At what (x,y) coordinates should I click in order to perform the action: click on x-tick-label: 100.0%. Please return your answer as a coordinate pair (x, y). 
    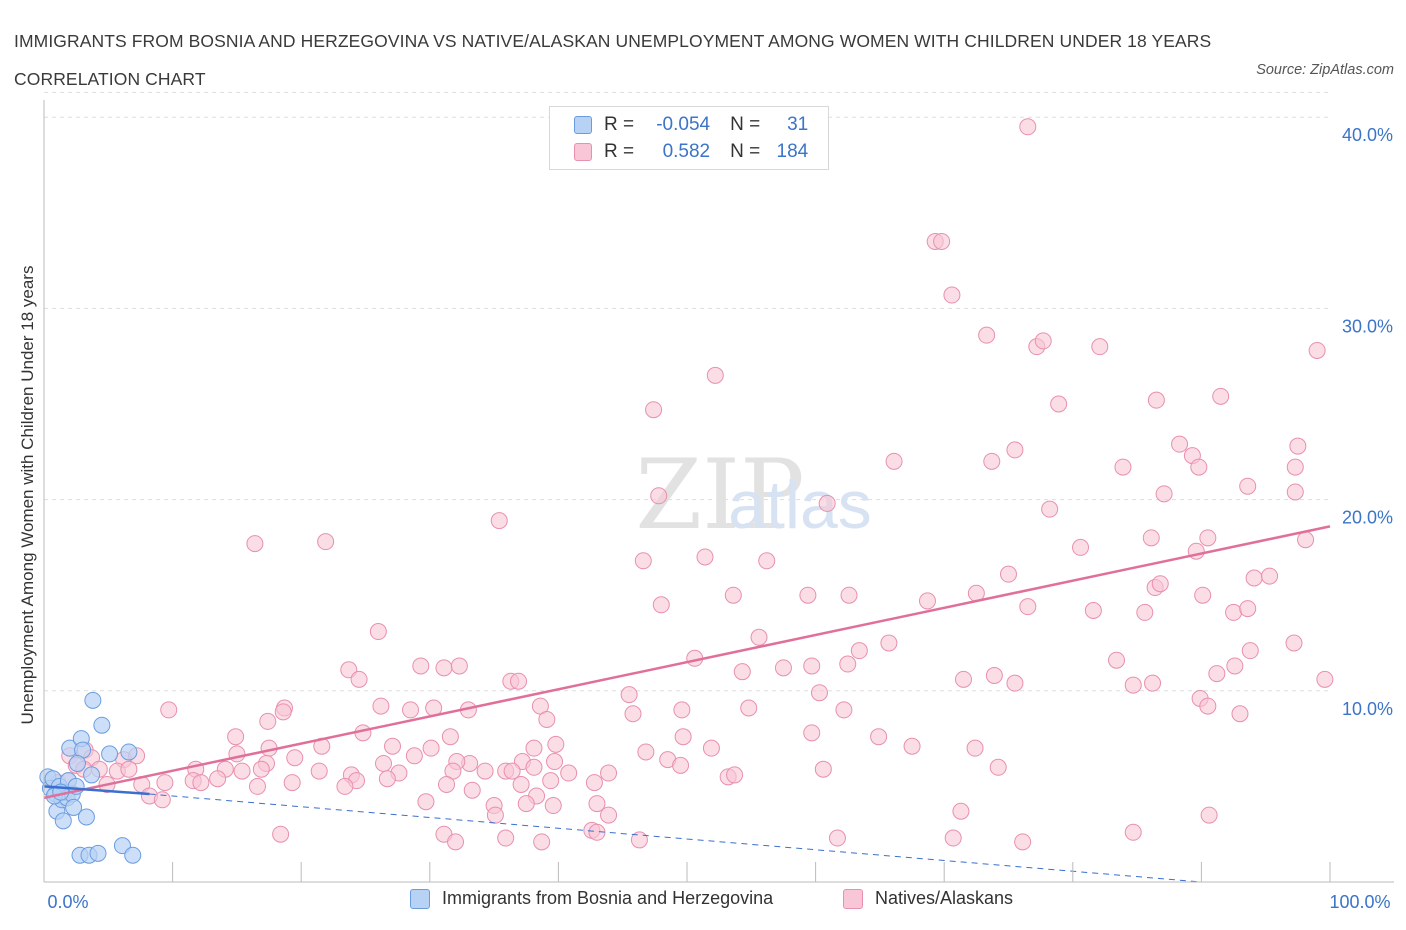
    Looking at the image, I should click on (1359, 902).